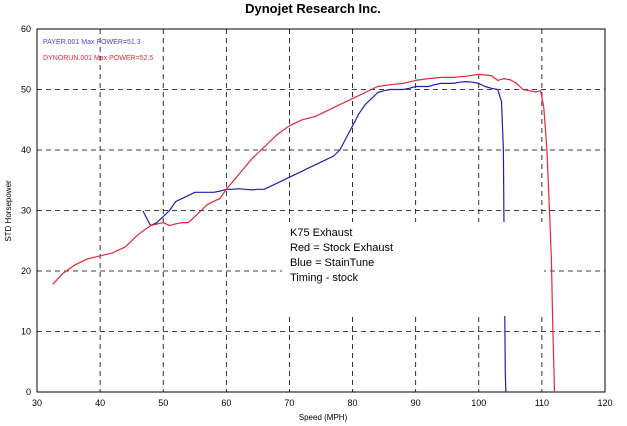  I want to click on x-tick-label: 100, so click(478, 403).